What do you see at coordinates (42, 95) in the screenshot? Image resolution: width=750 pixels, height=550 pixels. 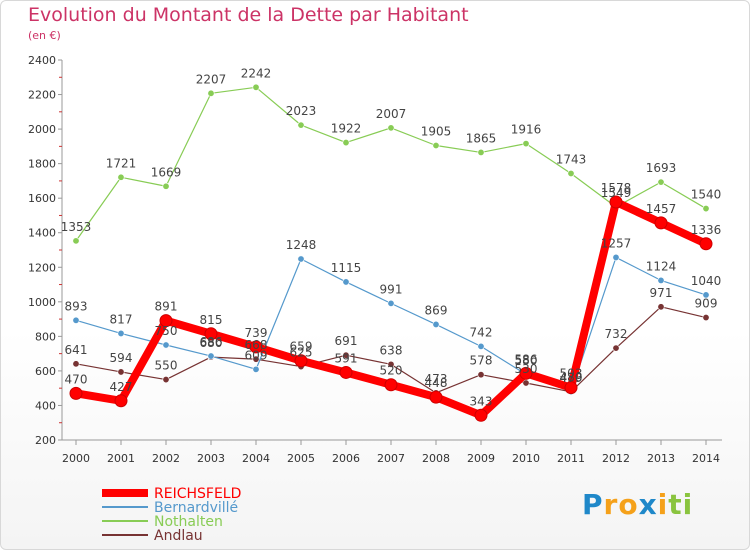 I see `y-tick-label: 2200` at bounding box center [42, 95].